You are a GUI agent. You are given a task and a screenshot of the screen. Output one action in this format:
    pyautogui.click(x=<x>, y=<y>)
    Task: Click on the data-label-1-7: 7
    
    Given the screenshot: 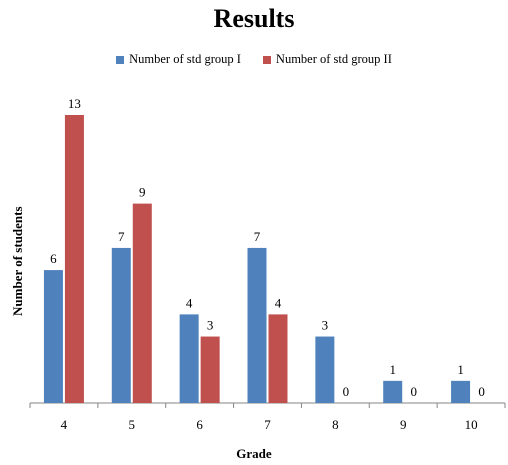 What is the action you would take?
    pyautogui.click(x=257, y=236)
    